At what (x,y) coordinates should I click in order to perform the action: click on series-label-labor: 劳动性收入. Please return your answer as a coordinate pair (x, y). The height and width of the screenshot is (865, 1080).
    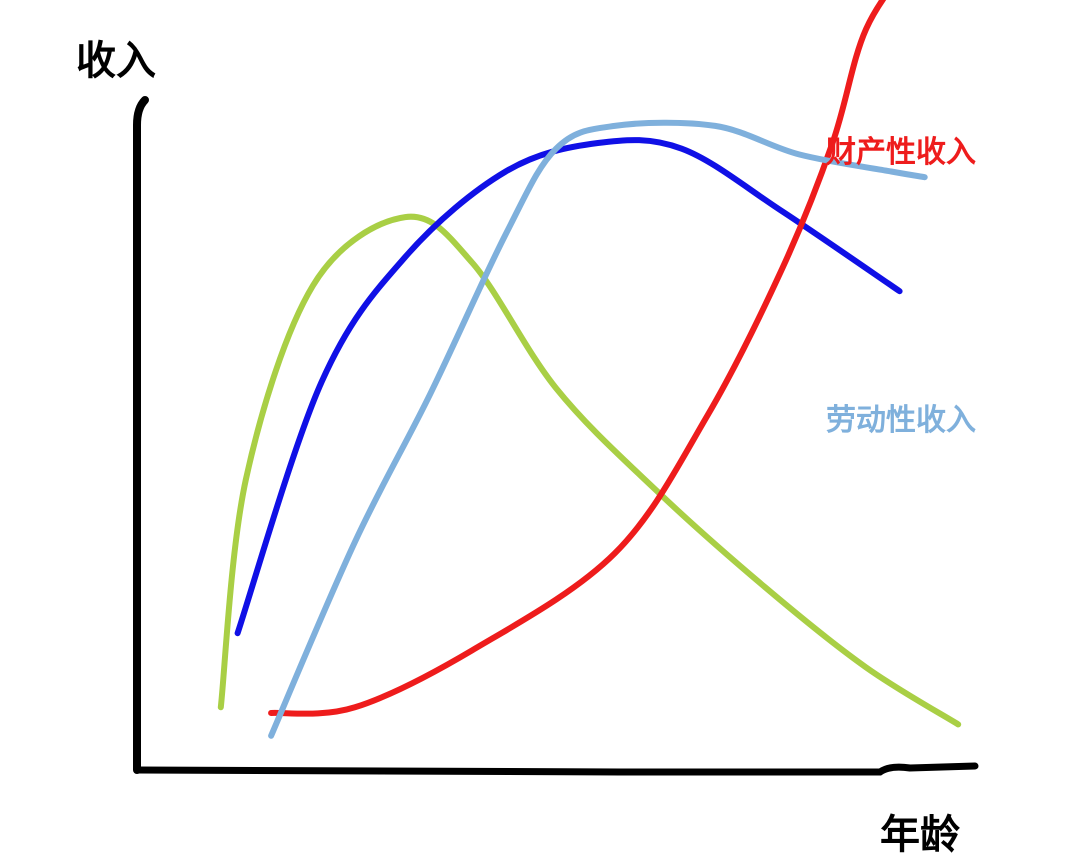
    Looking at the image, I should click on (901, 420).